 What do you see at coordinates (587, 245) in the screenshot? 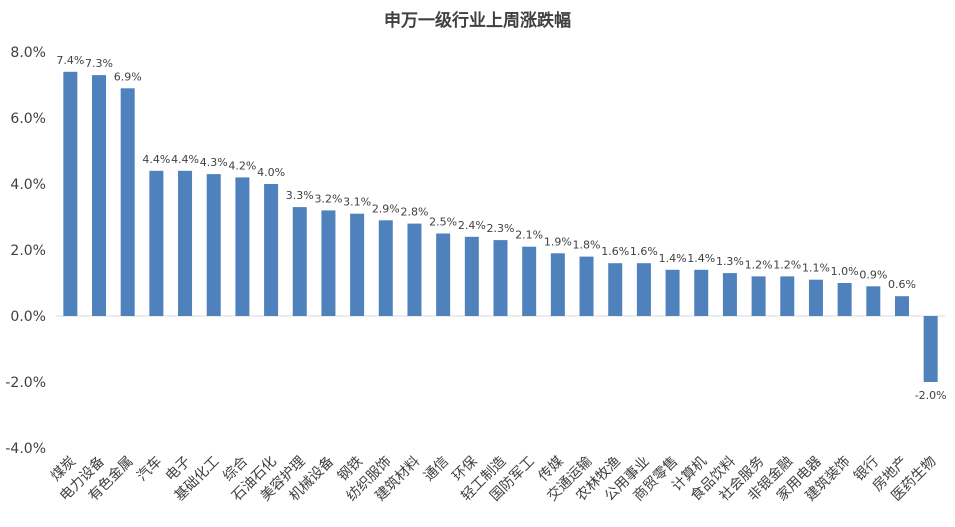
I see `data-label: 1.8%` at bounding box center [587, 245].